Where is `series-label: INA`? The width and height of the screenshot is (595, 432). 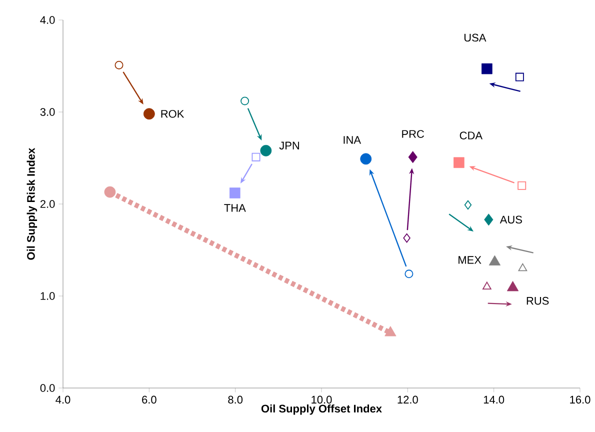 series-label: INA is located at coordinates (353, 140).